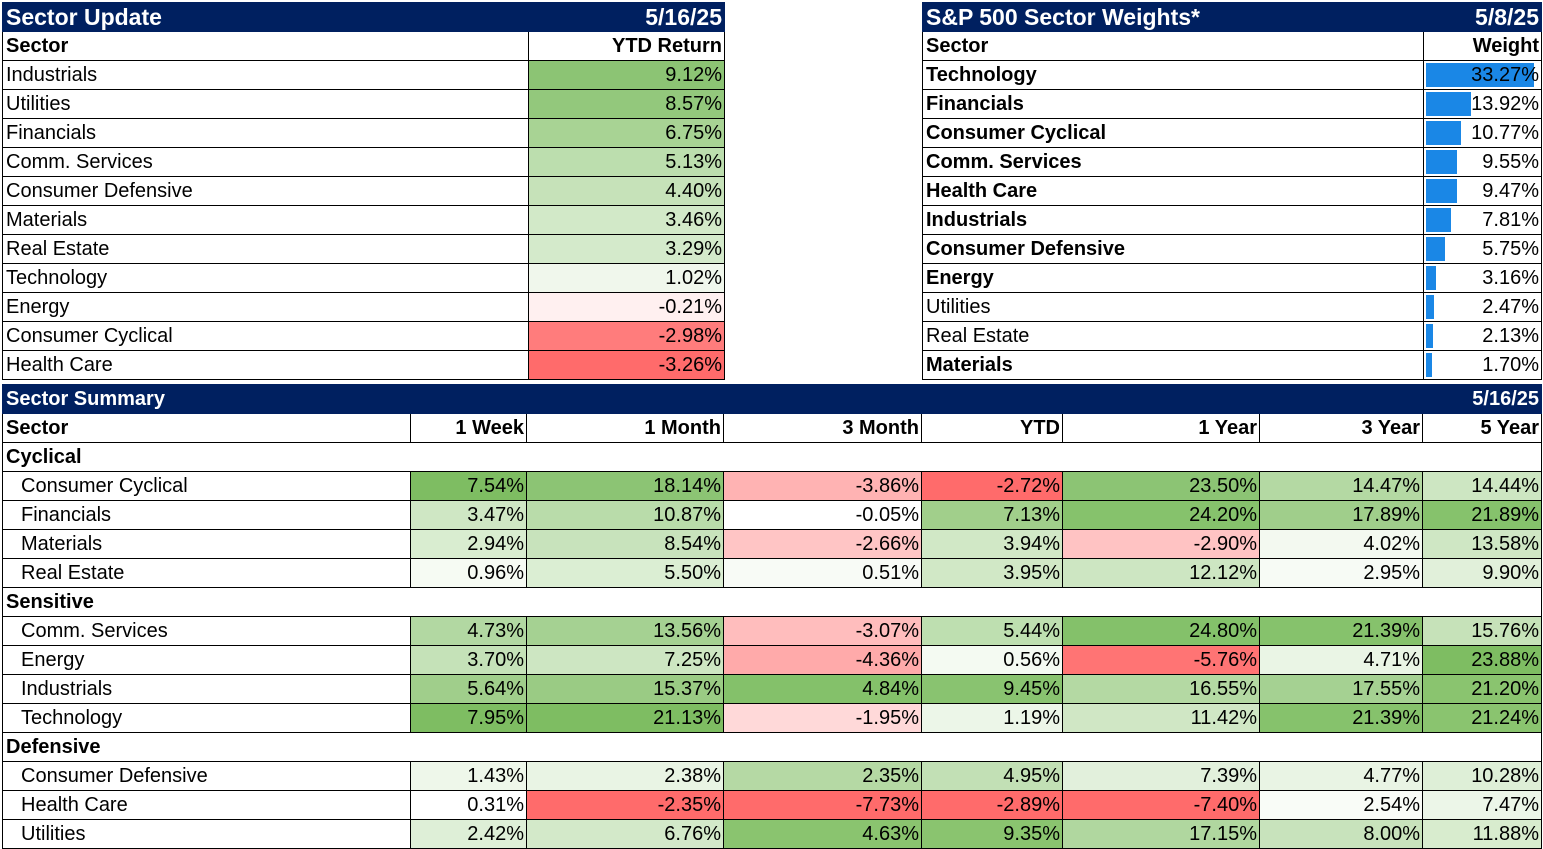 The height and width of the screenshot is (849, 1543). What do you see at coordinates (1161, 428) in the screenshot?
I see `summary-column-header: 1 Year` at bounding box center [1161, 428].